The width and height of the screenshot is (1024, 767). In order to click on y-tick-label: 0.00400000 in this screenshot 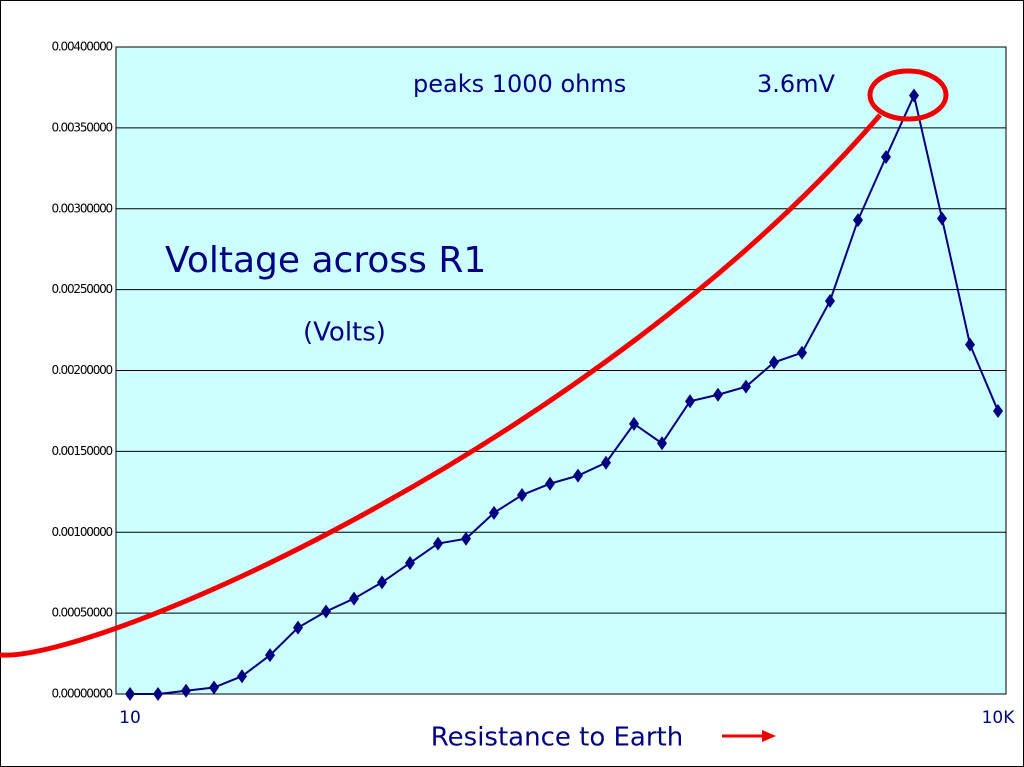, I will do `click(81, 47)`.